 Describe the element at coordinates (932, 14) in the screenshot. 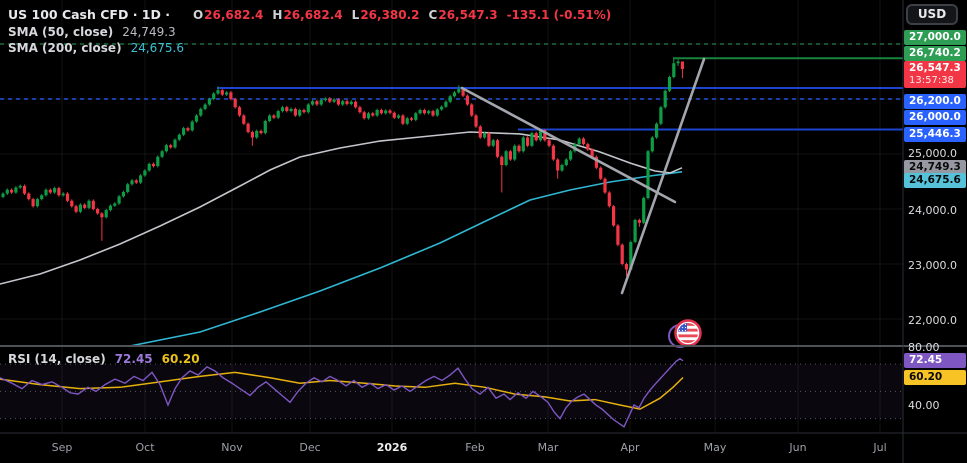

I see `currency-button: USD` at that location.